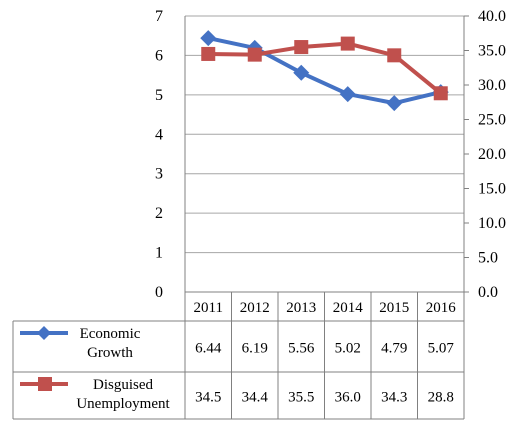 This screenshot has width=519, height=428. Describe the element at coordinates (255, 308) in the screenshot. I see `category-label: 2012` at that location.